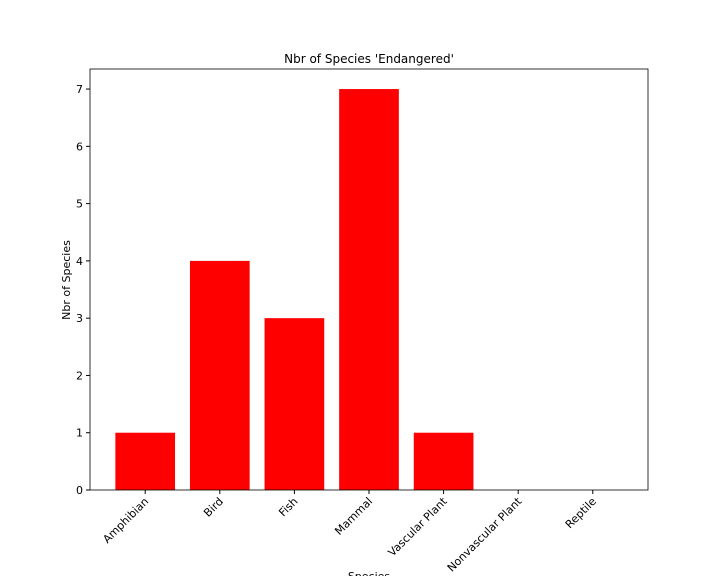  What do you see at coordinates (79, 490) in the screenshot?
I see `y-tick-label: 0` at bounding box center [79, 490].